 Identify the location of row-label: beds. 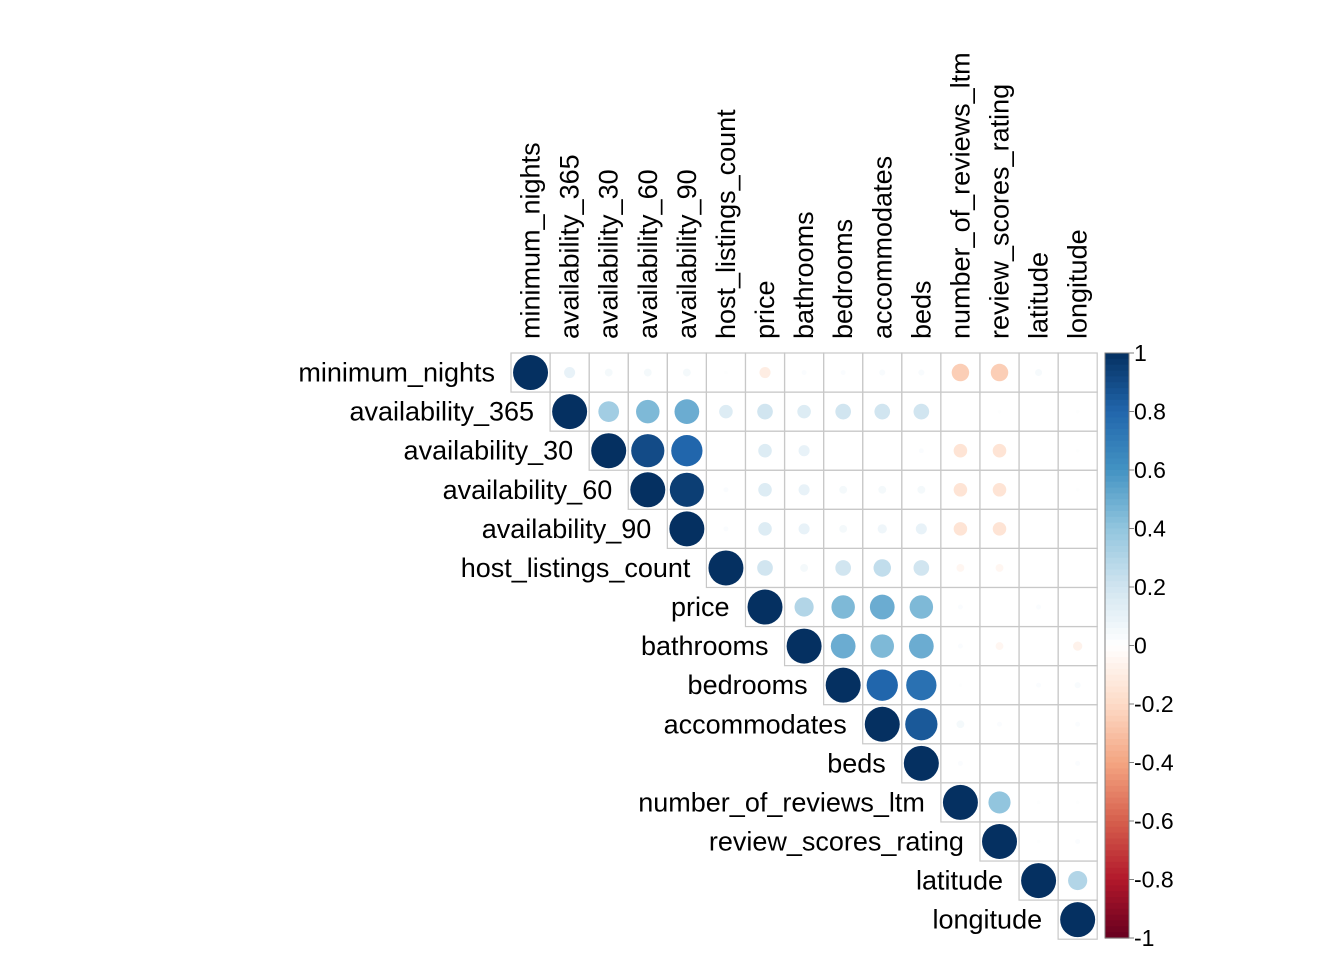
(856, 763).